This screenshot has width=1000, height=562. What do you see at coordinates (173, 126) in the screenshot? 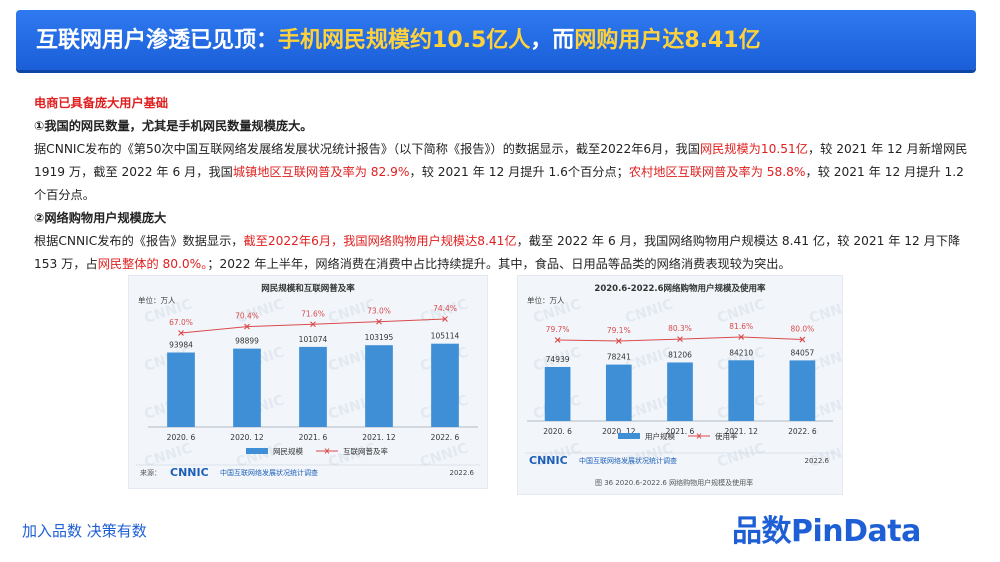
I see `point1-heading: ①我国的网民数量，尤其是手机网民数量规模庞大。` at bounding box center [173, 126].